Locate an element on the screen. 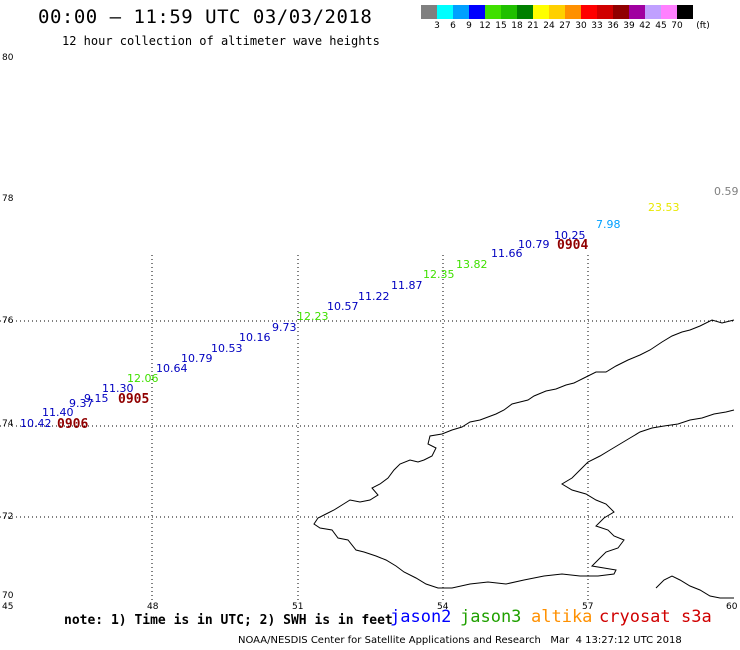 The image size is (740, 650). lat-label: 70 is located at coordinates (8, 596).